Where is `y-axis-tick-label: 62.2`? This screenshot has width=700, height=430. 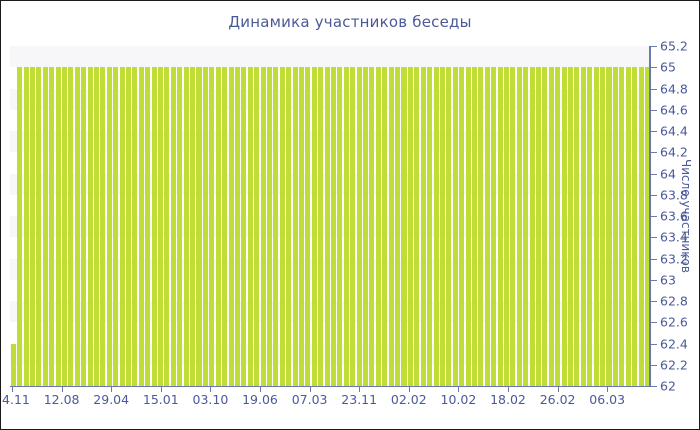 y-axis-tick-label: 62.2 is located at coordinates (674, 365).